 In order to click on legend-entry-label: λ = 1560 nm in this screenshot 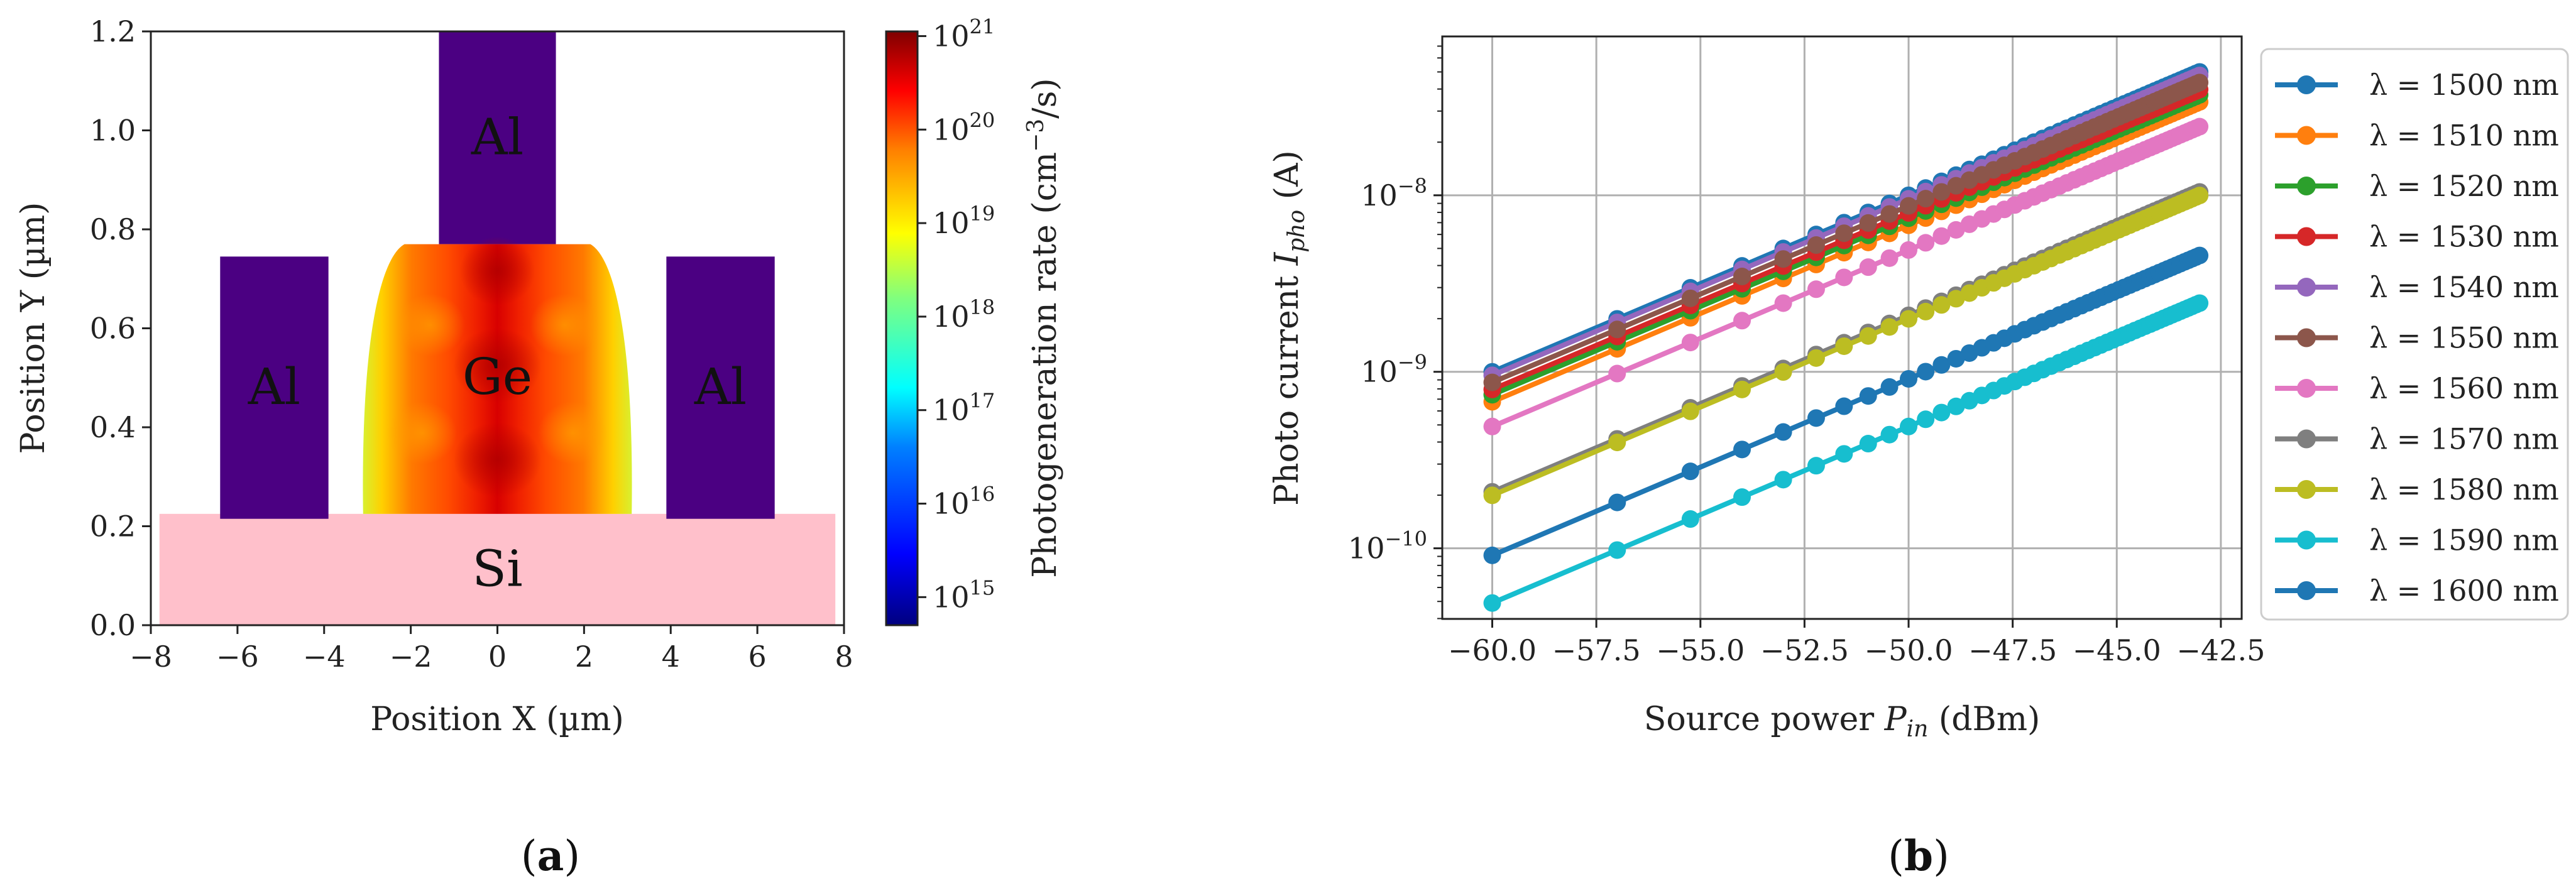, I will do `click(2464, 388)`.